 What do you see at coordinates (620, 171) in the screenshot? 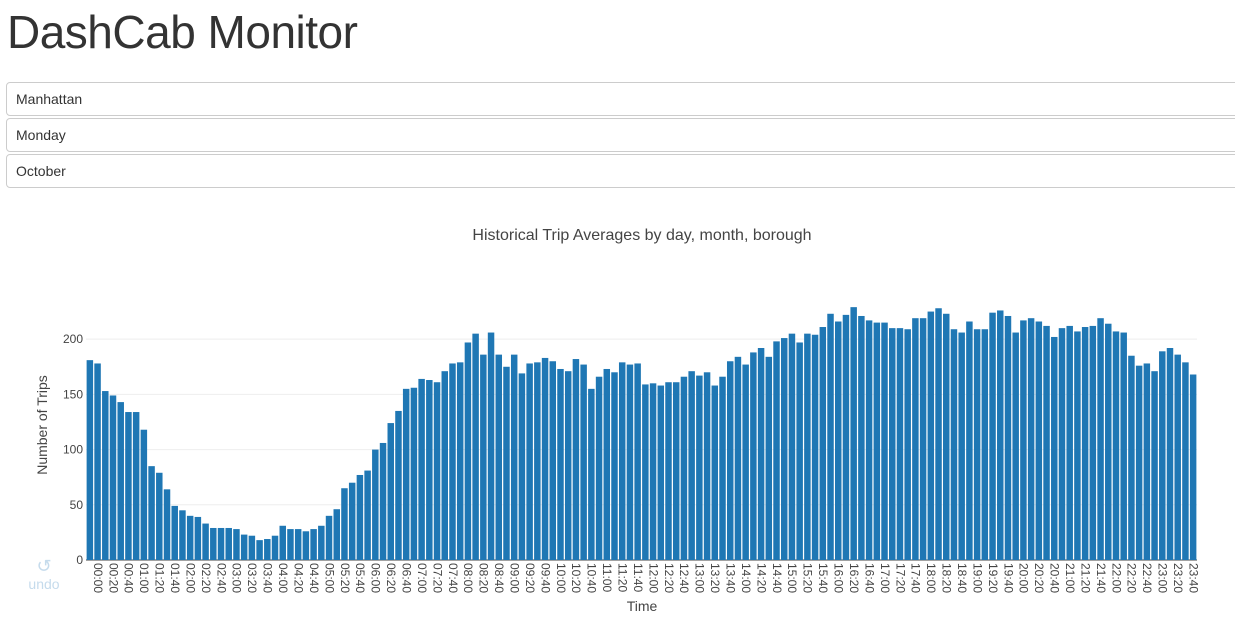
I see `month-dropdown: October` at bounding box center [620, 171].